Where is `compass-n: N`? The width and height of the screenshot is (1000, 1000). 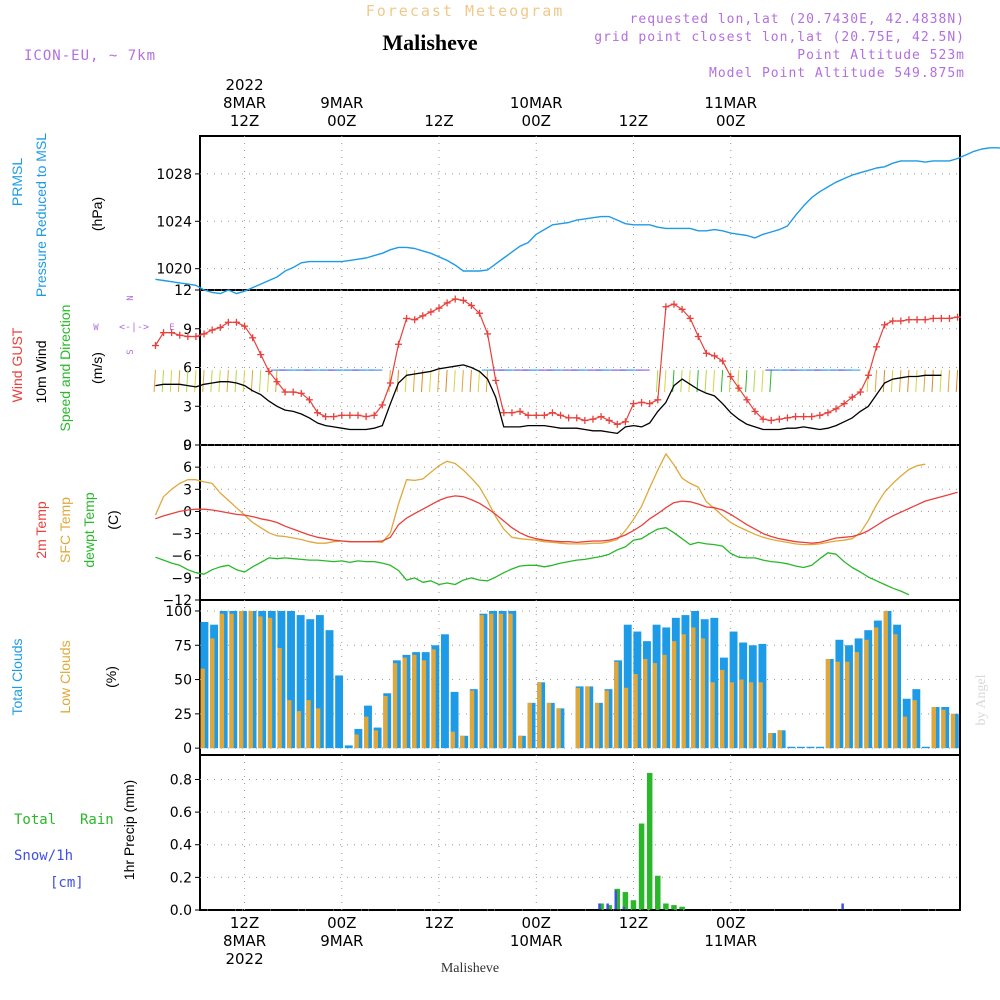
compass-n: N is located at coordinates (131, 297).